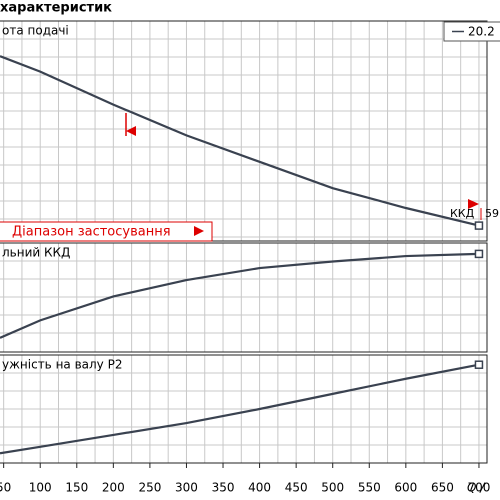 The height and width of the screenshot is (500, 500). What do you see at coordinates (40, 488) in the screenshot?
I see `x-tick-label: 100` at bounding box center [40, 488].